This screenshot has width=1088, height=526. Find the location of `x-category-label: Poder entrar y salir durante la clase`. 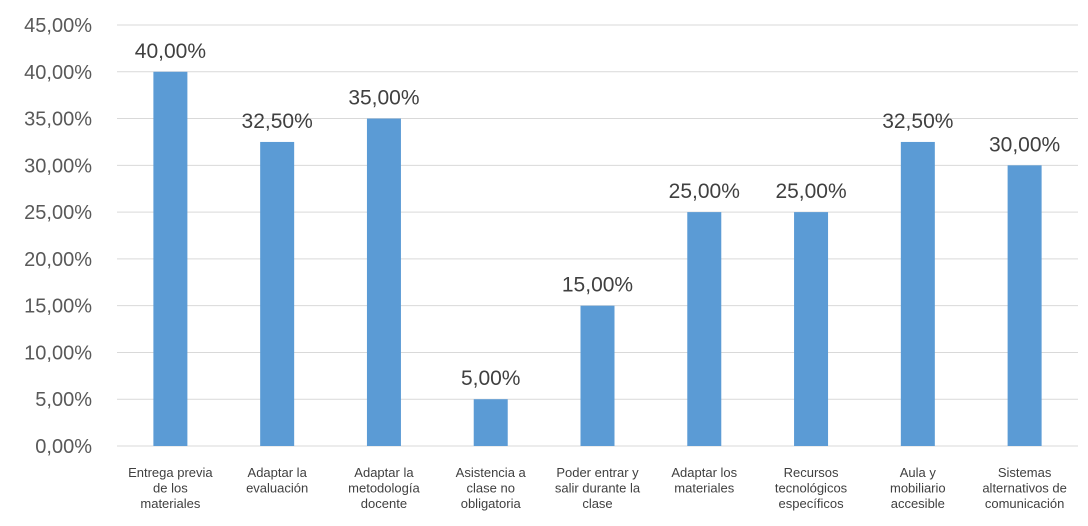

x-category-label: Poder entrar y salir durante la clase is located at coordinates (598, 488).